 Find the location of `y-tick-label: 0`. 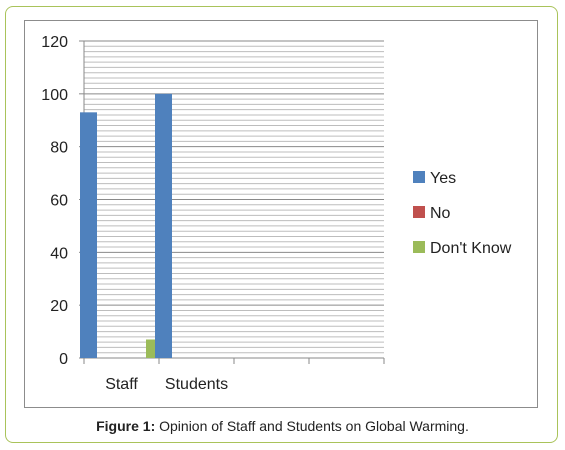

y-tick-label: 0 is located at coordinates (63, 359).